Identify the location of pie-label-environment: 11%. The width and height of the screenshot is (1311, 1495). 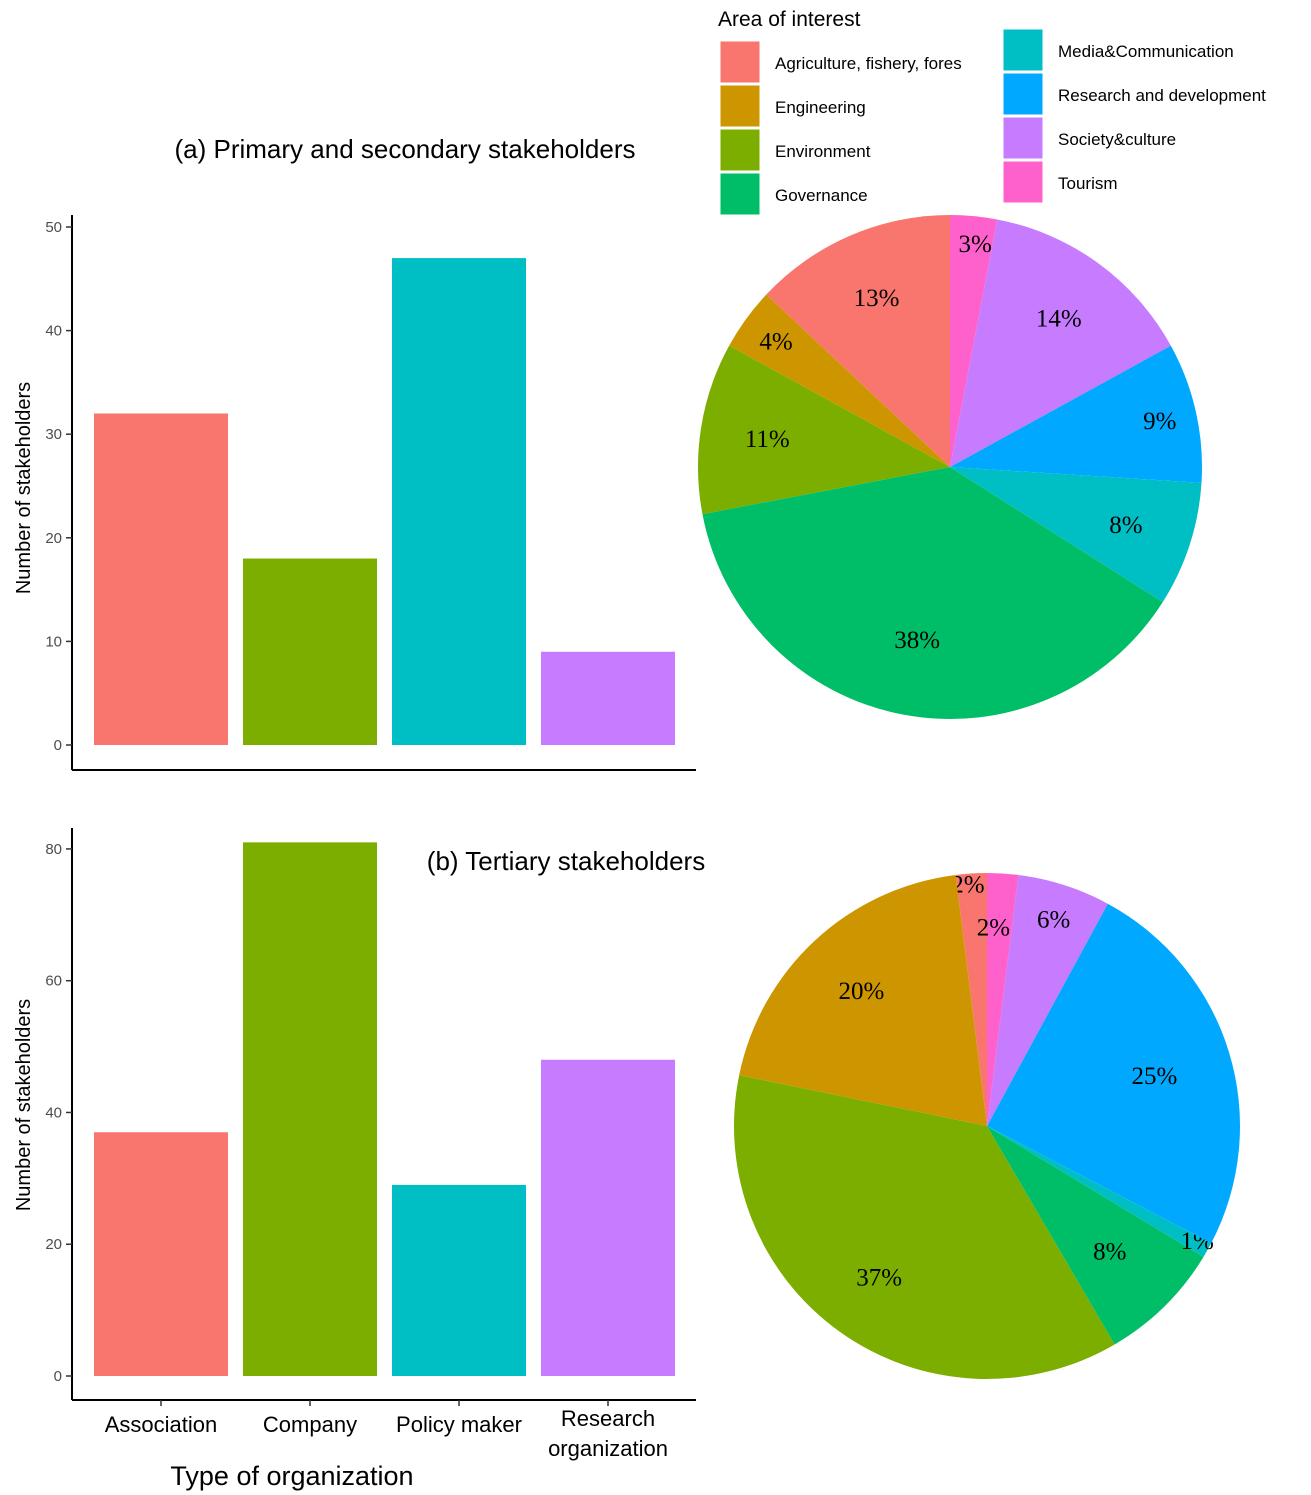
(767, 439).